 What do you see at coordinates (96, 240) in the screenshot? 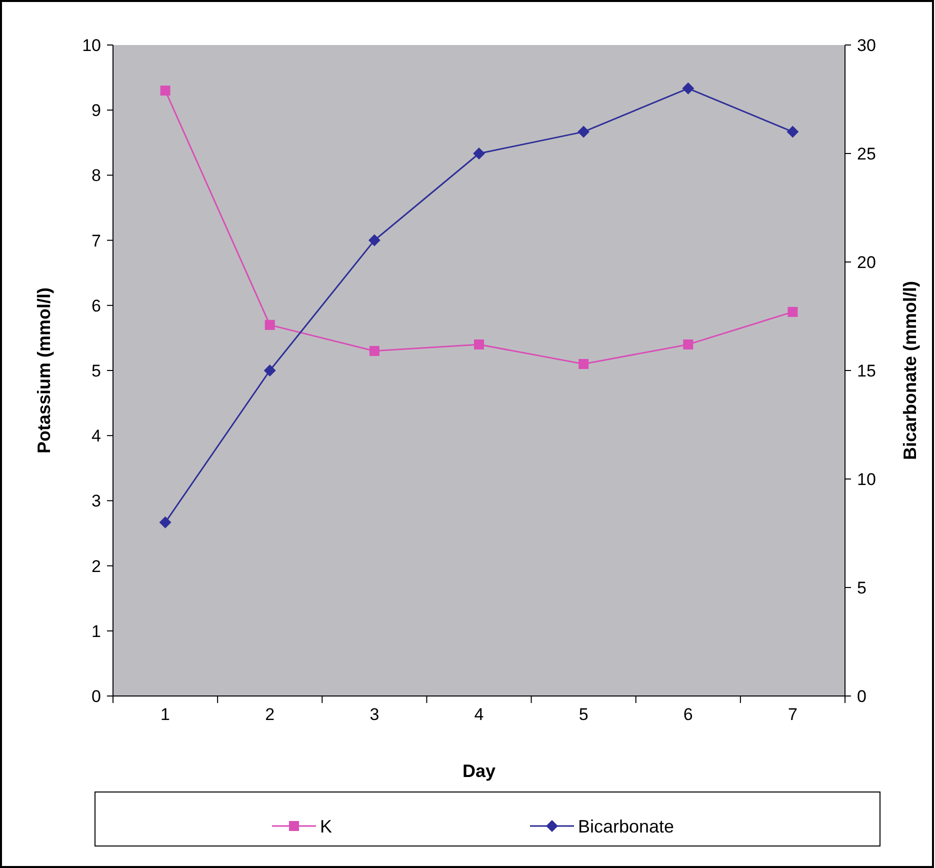
I see `y-tick-label: 7` at bounding box center [96, 240].